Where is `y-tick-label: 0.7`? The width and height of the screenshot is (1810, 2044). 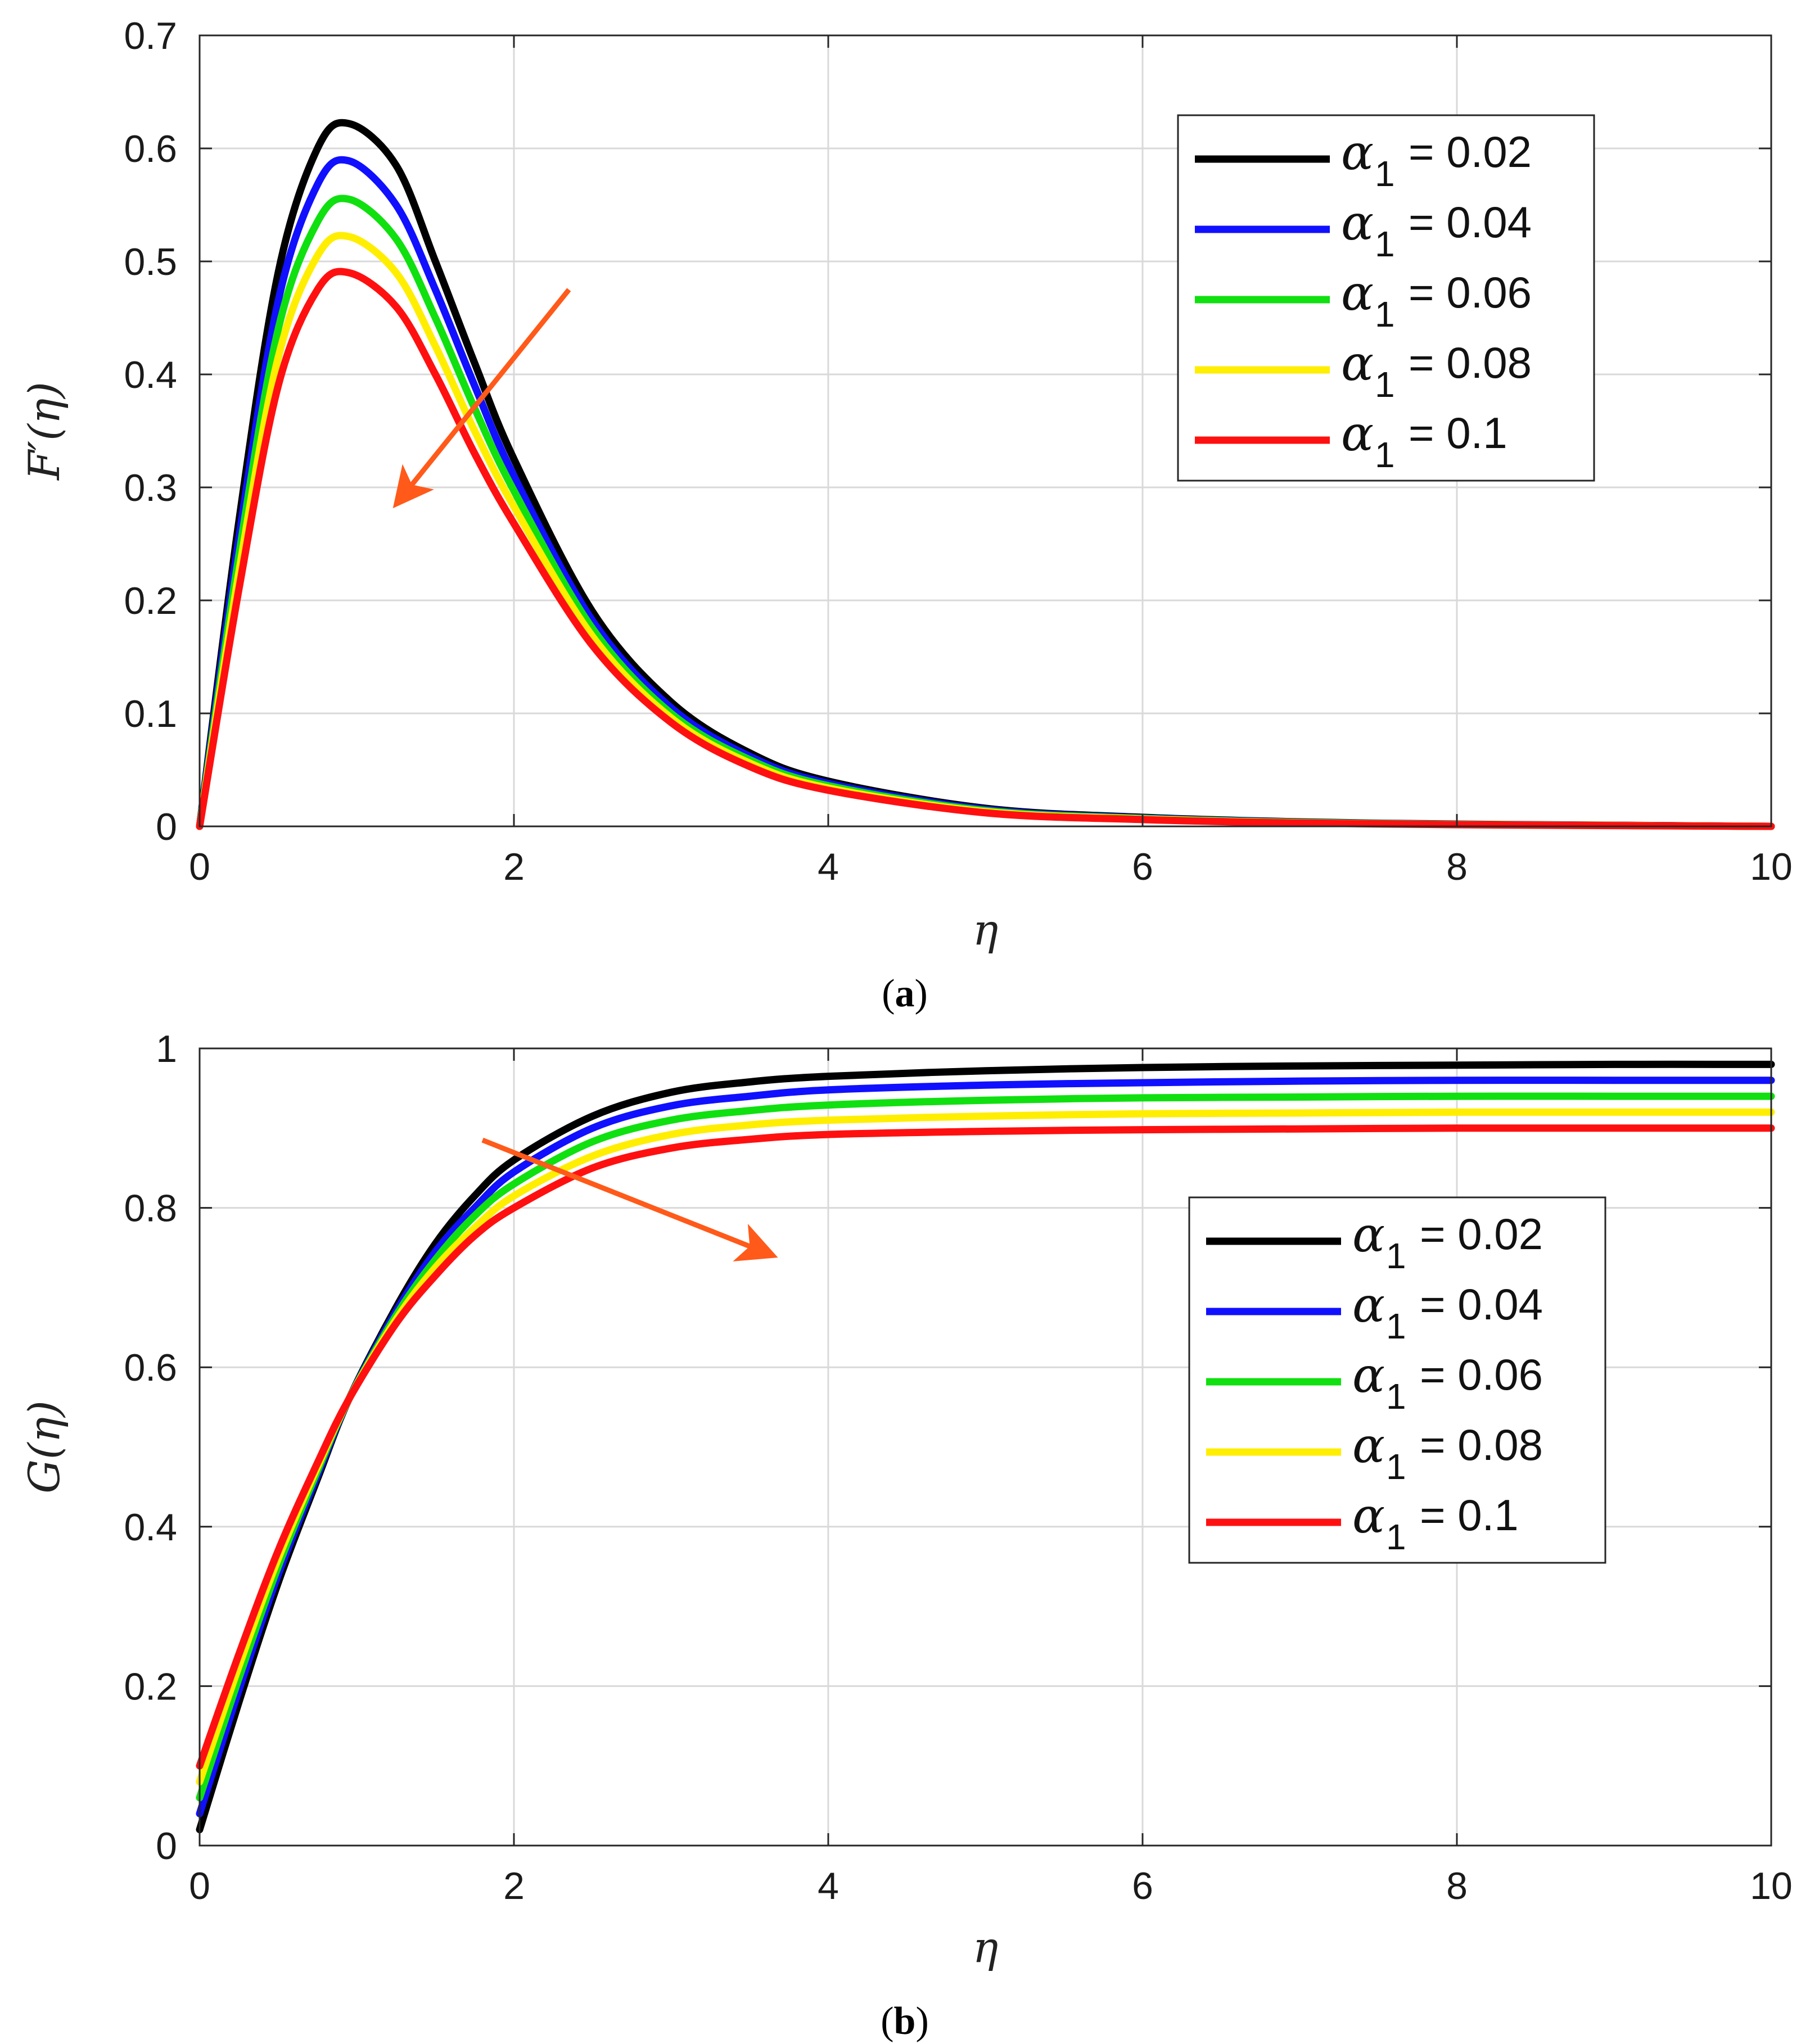 y-tick-label: 0.7 is located at coordinates (150, 36).